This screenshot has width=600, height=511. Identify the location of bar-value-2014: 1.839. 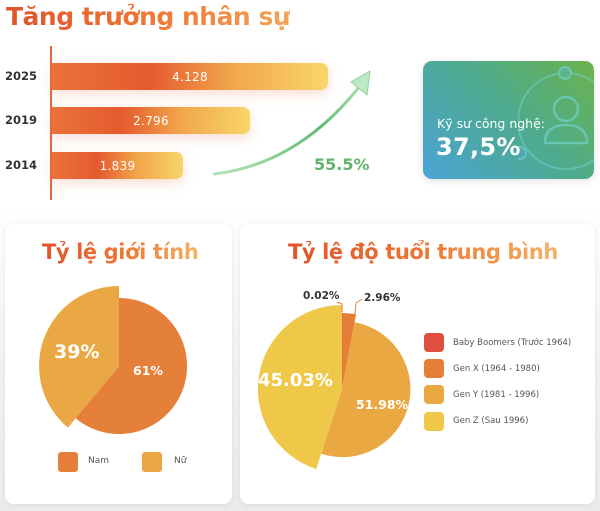
(117, 165).